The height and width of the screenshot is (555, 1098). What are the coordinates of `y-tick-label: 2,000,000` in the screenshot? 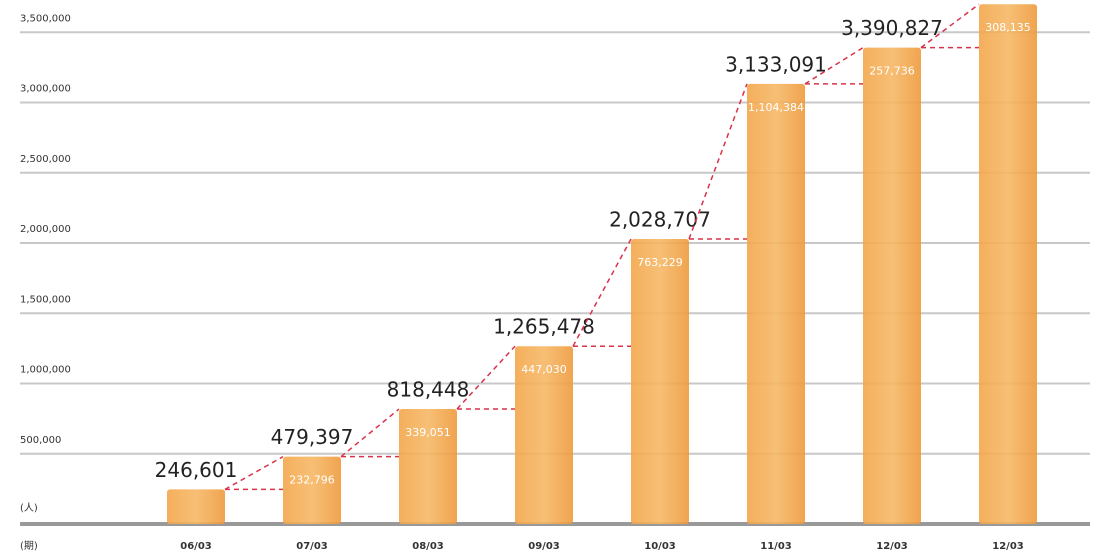 It's located at (45, 229).